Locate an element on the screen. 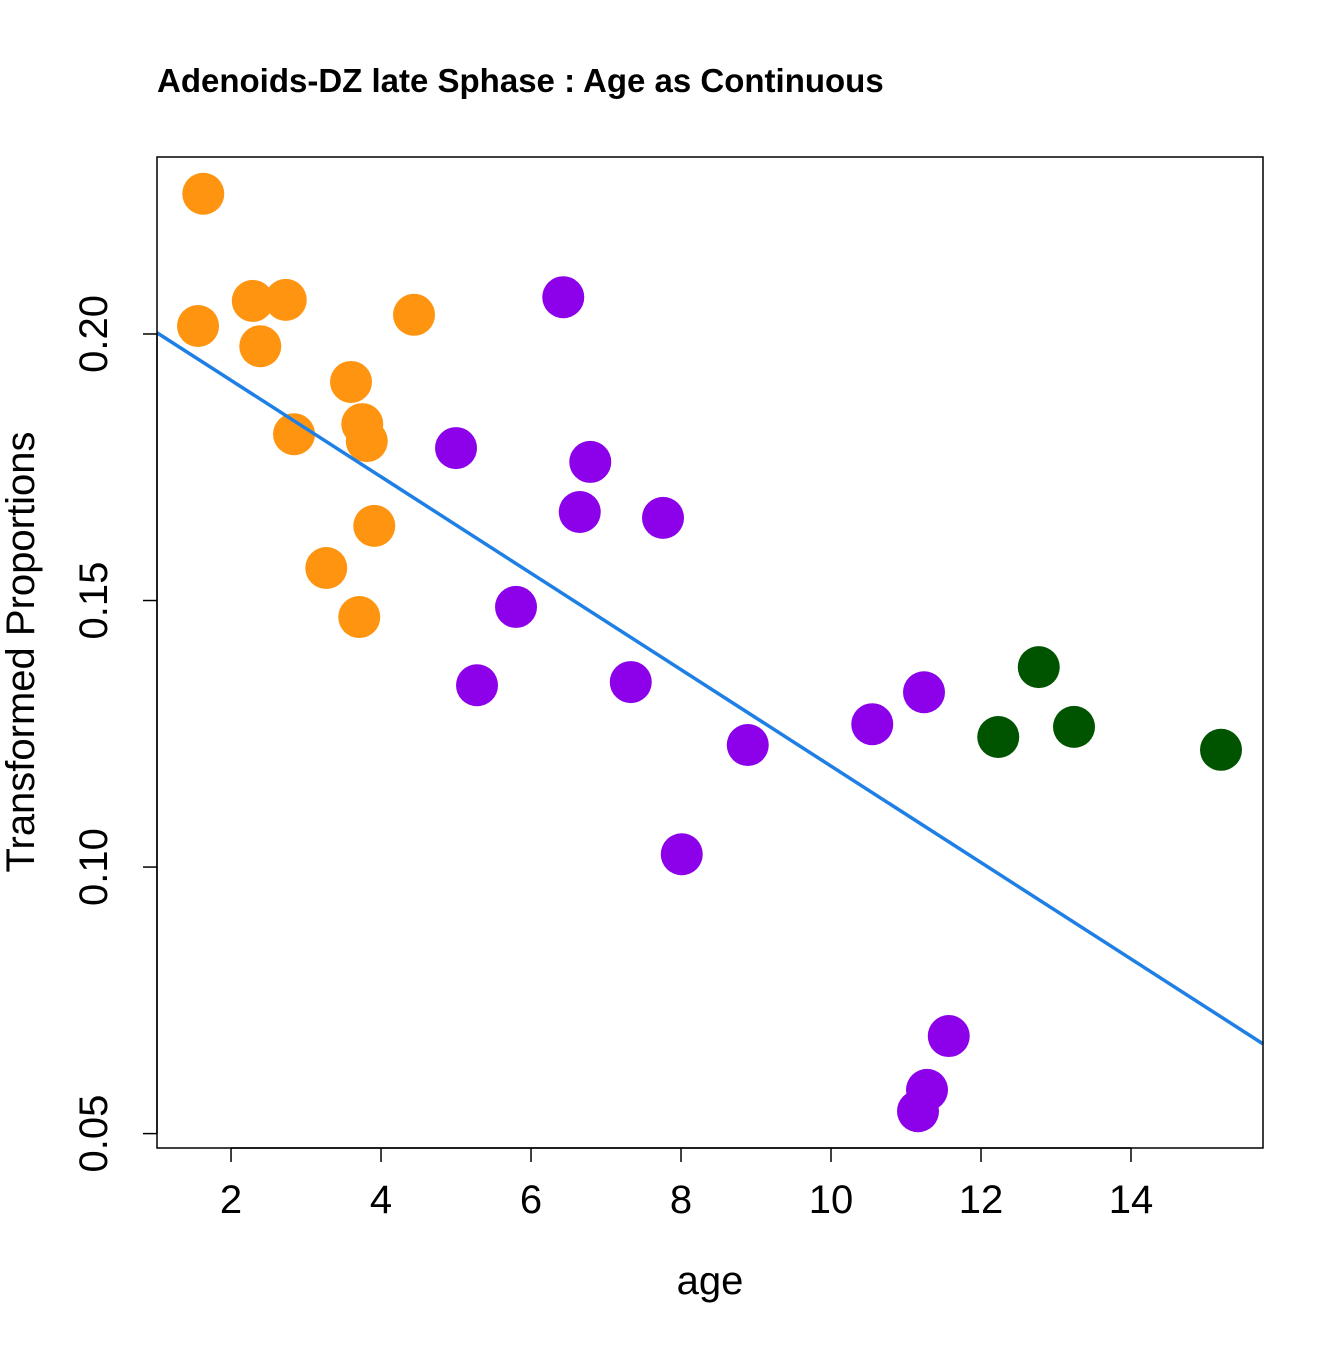  x-tick-label: 10 is located at coordinates (831, 1200).